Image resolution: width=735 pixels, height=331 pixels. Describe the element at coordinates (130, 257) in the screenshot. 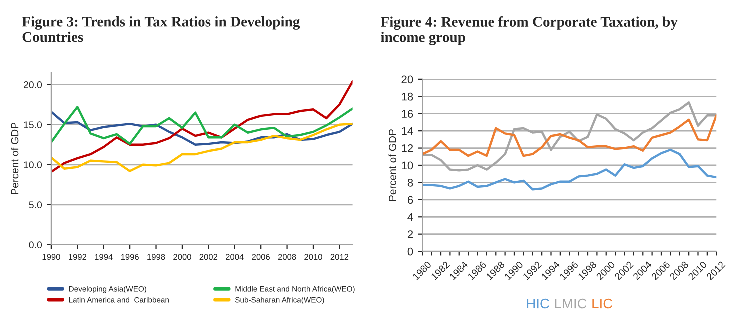

I see `x-tick-label: 1996` at that location.